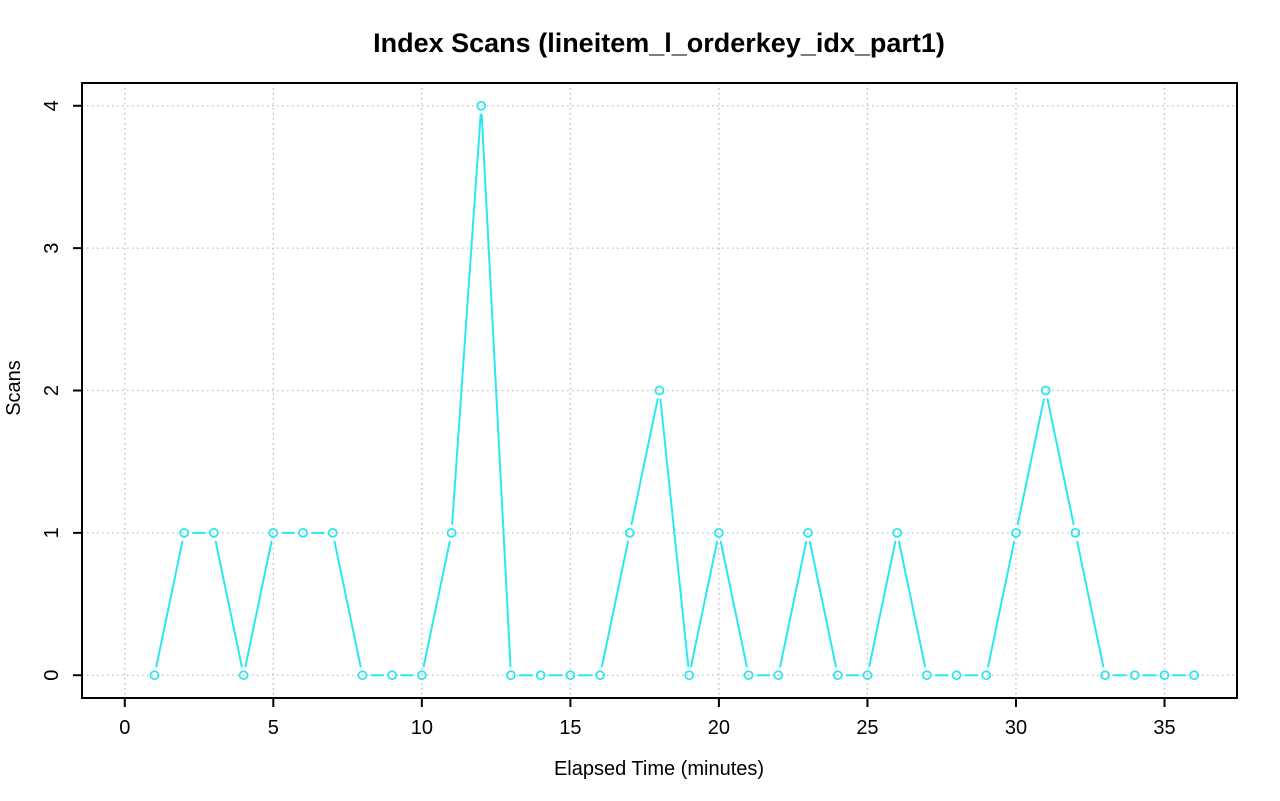 The image size is (1280, 801). I want to click on x-tick-label: 15, so click(570, 728).